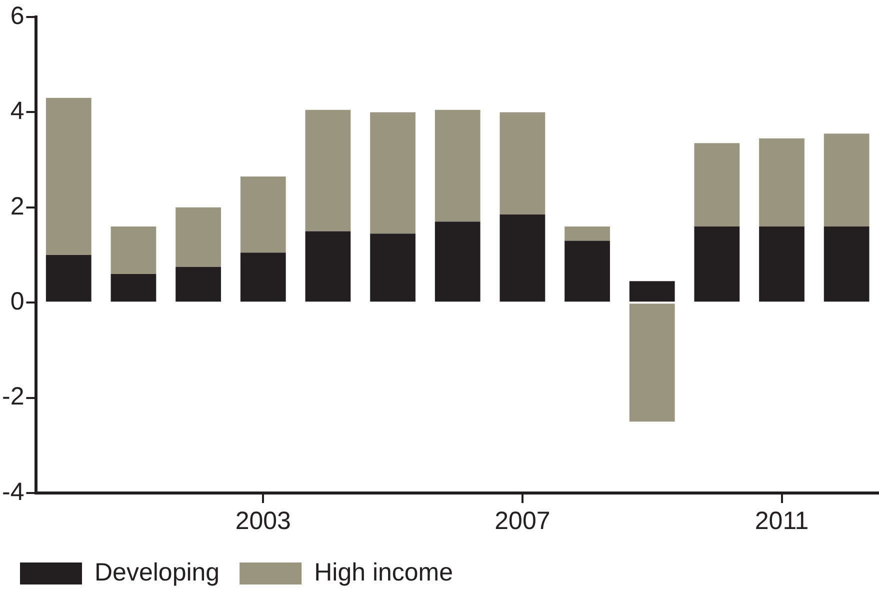 This screenshot has height=596, width=879. Describe the element at coordinates (157, 572) in the screenshot. I see `legend-label: Developing` at that location.